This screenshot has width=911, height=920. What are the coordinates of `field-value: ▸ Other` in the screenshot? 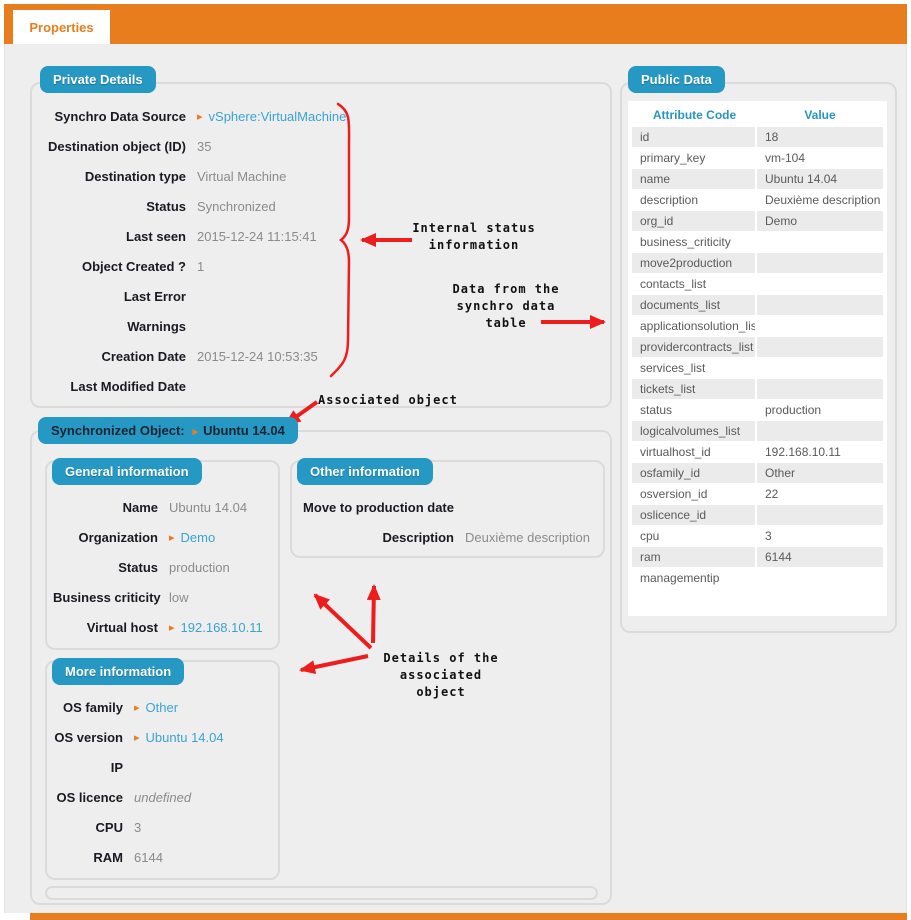 It's located at (156, 707).